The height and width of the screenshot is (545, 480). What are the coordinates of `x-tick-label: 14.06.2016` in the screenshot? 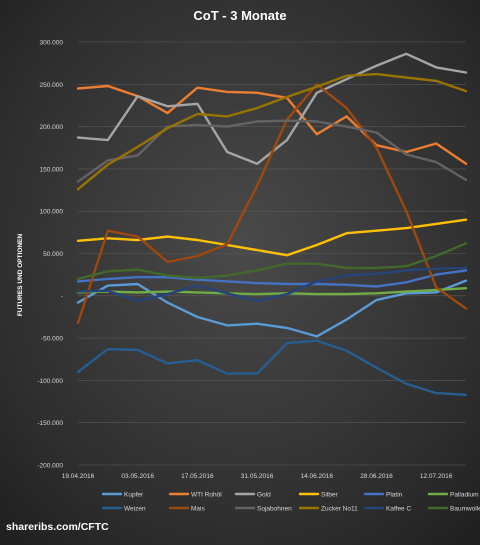 It's located at (316, 476).